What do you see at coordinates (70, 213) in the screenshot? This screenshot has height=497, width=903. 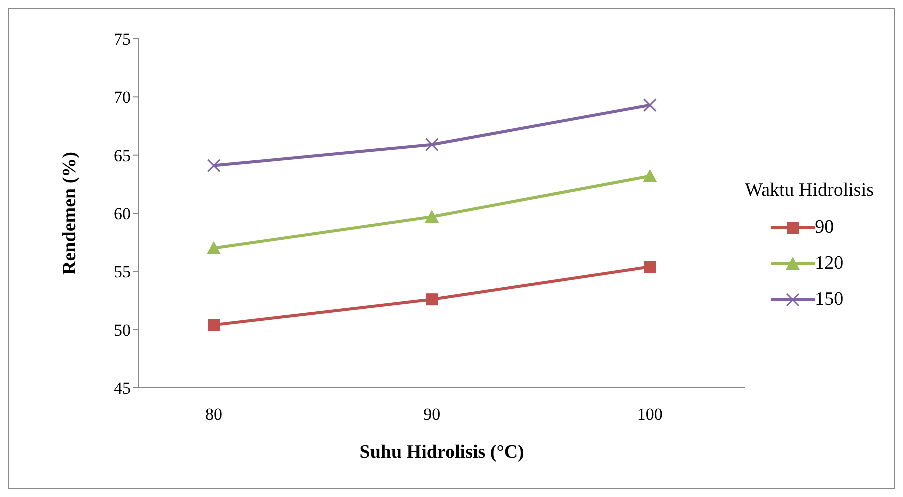 I see `y-axis-title: Rendemen (%)` at bounding box center [70, 213].